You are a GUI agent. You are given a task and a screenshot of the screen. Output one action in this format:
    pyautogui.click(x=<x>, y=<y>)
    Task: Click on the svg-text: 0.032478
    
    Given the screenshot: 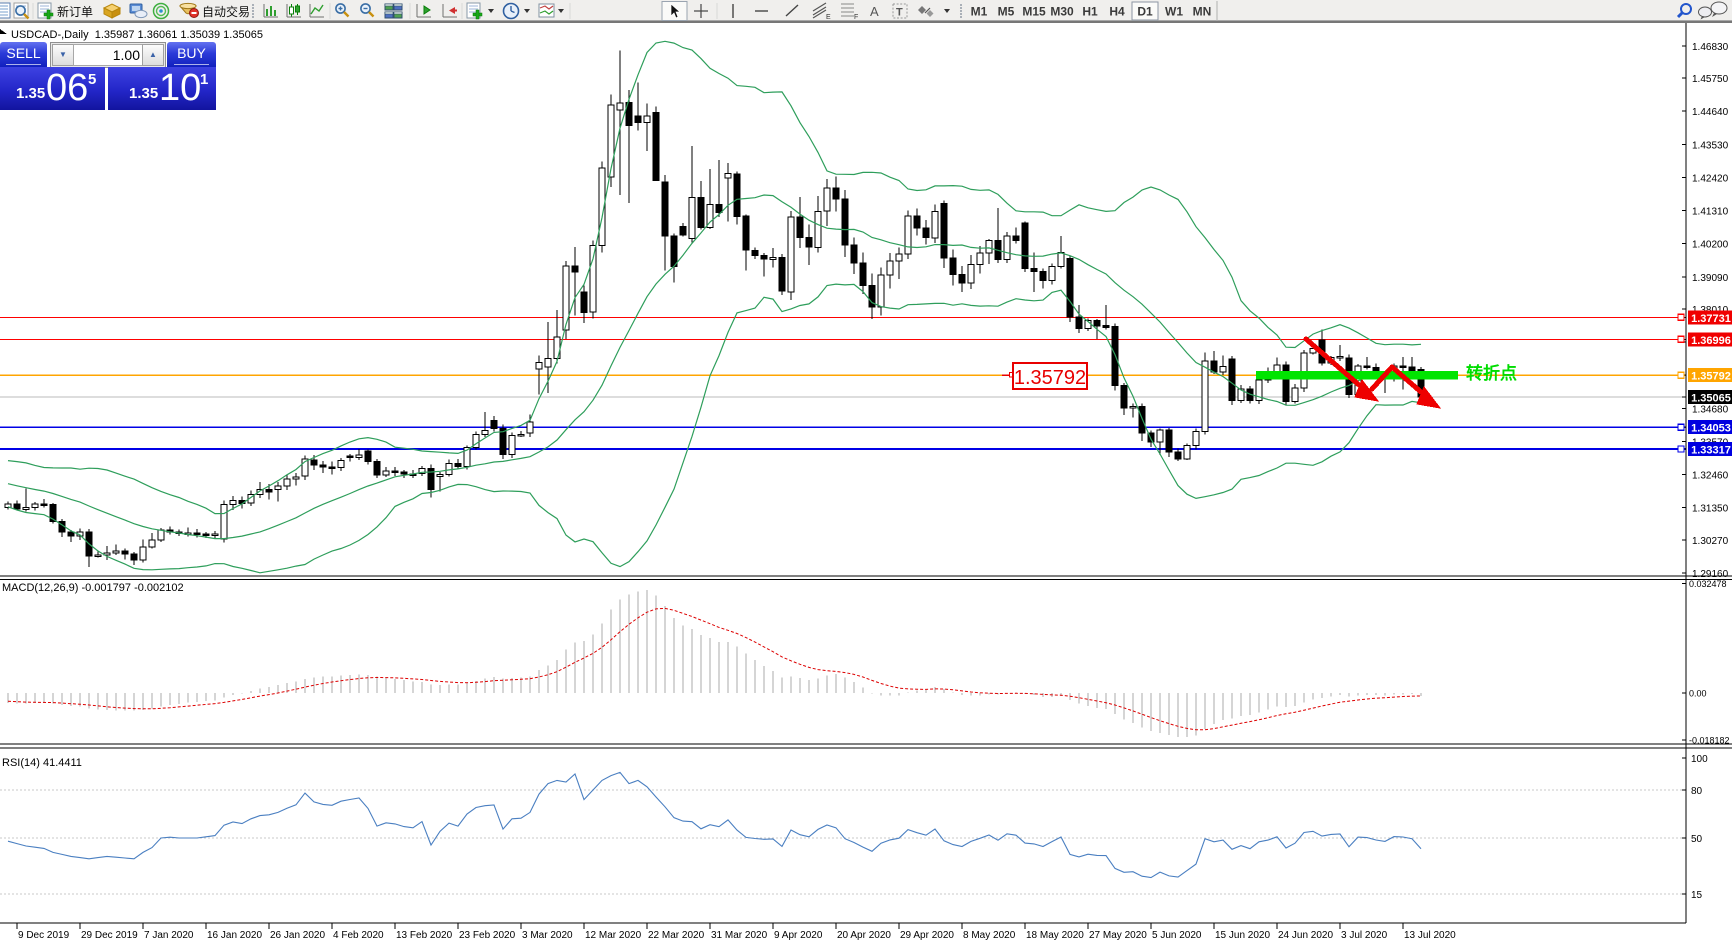 What is the action you would take?
    pyautogui.click(x=1708, y=584)
    